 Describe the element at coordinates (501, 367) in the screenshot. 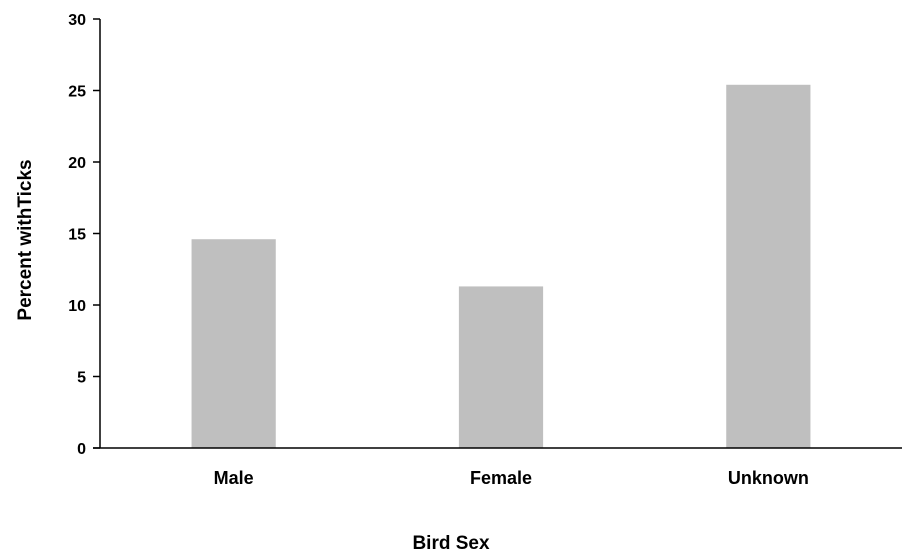

I see `bar-female` at that location.